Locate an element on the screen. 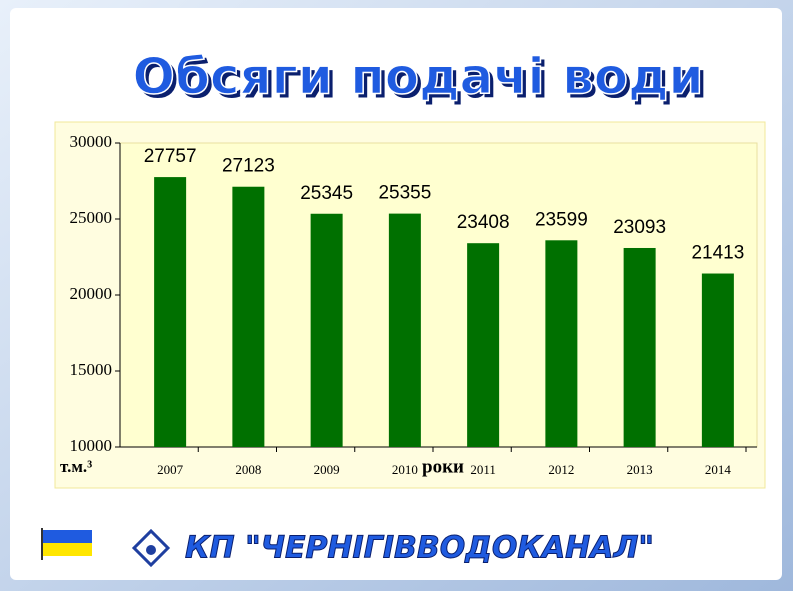 Image resolution: width=793 pixels, height=591 pixels. y-tick-label: 15000 is located at coordinates (91, 369).